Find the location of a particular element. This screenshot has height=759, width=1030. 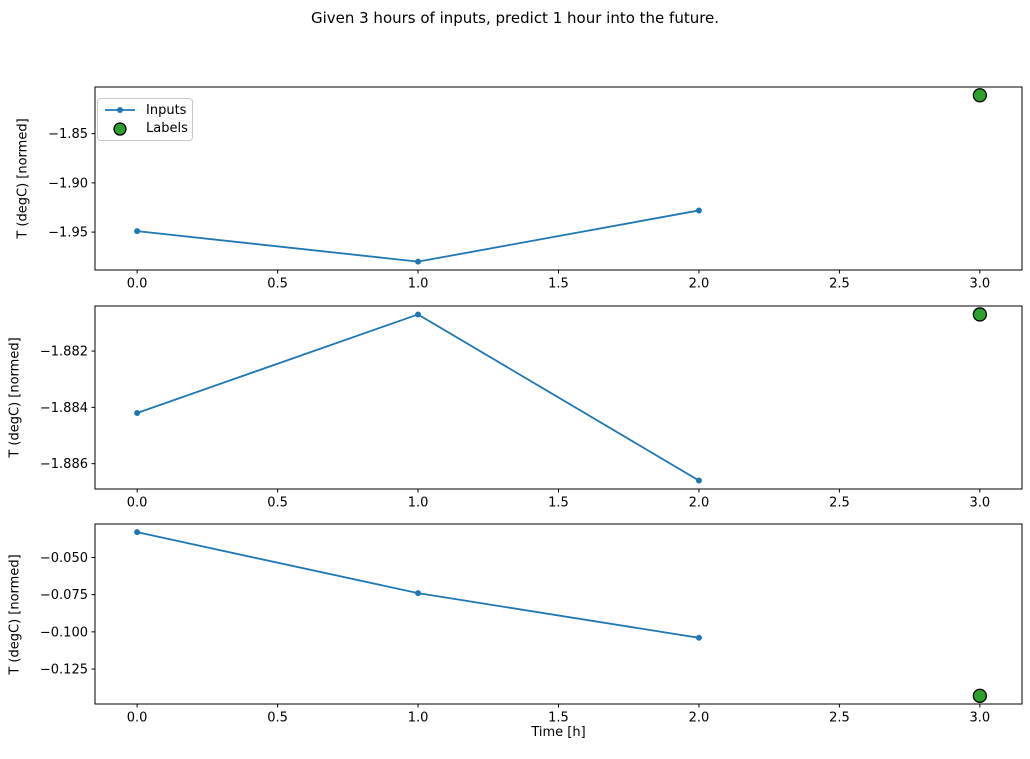

y-axis-label-subplot-1: T (degC) [normed] is located at coordinates (23, 178).